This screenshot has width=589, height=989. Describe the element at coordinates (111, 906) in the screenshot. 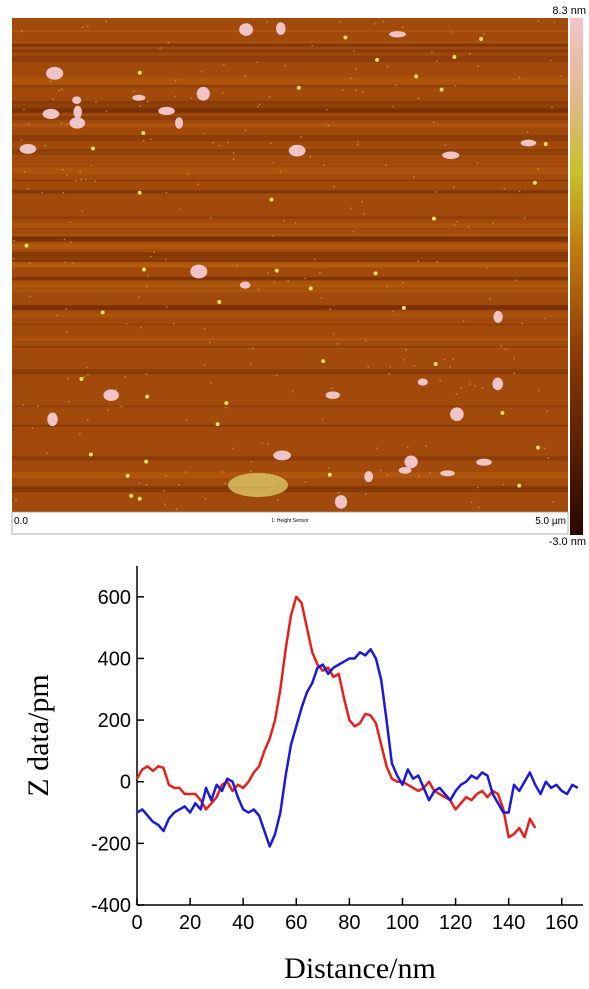

I see `y-tick-label: -400` at that location.